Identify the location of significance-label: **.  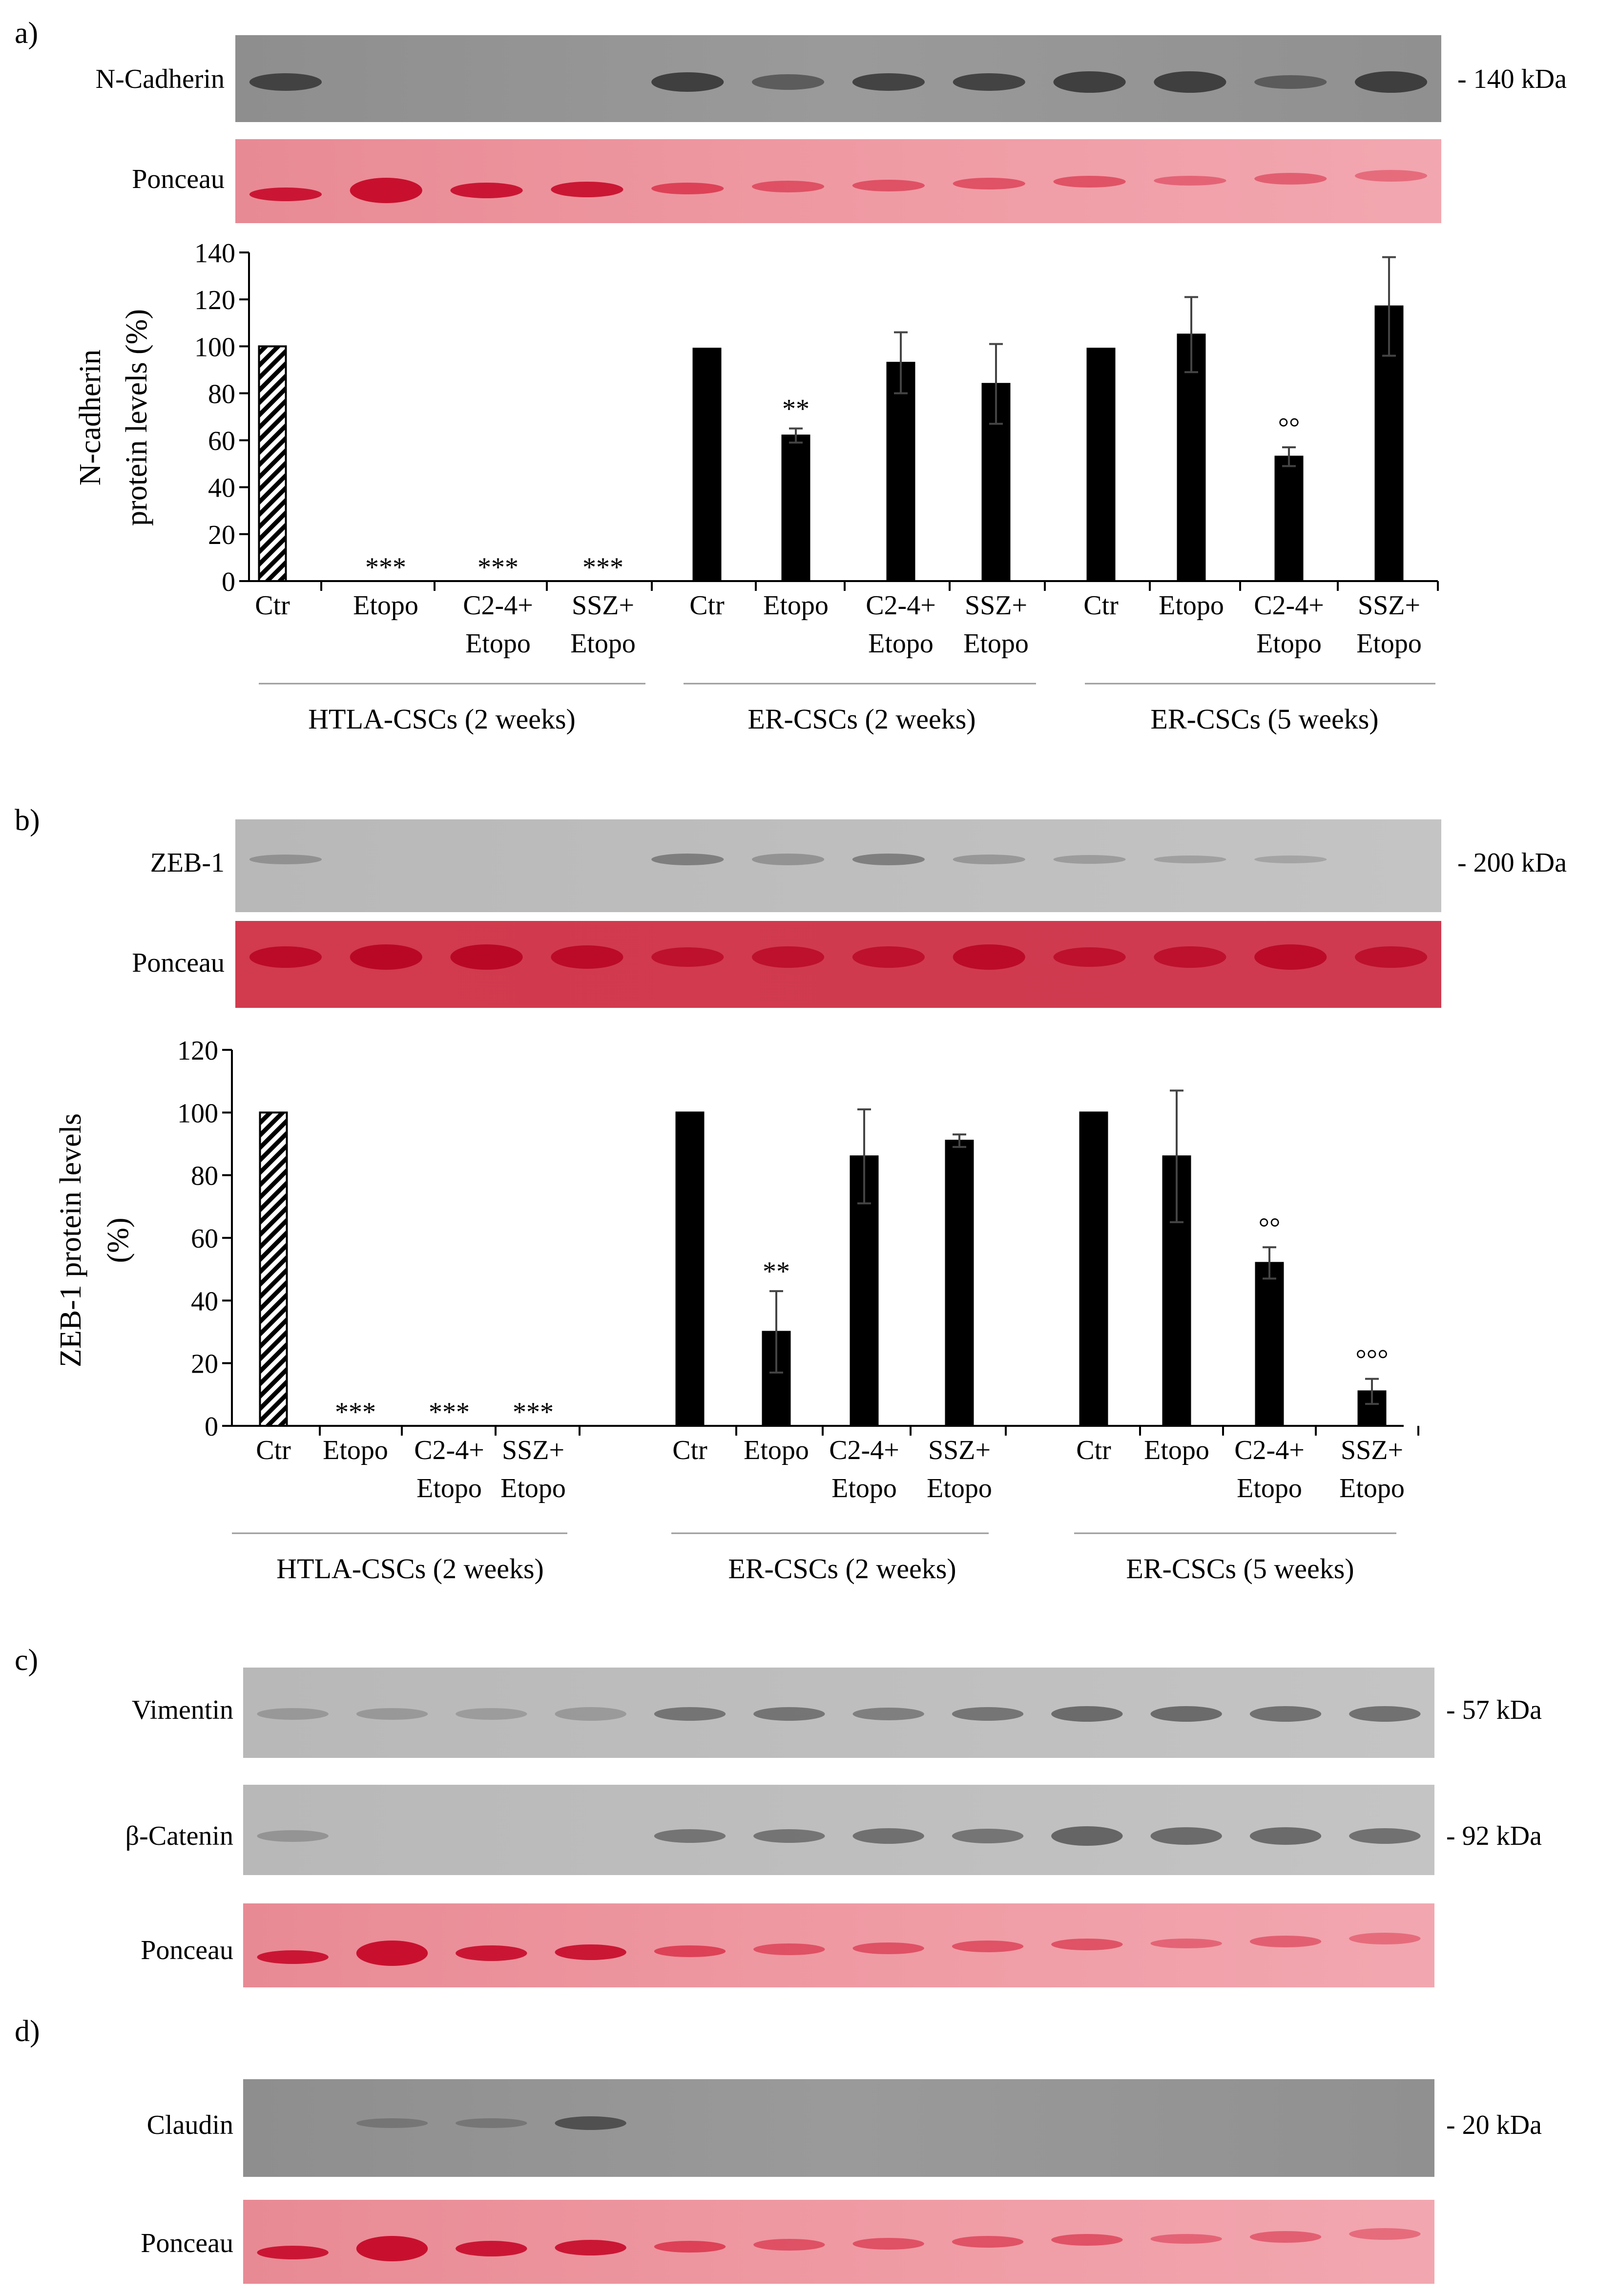
(795, 409).